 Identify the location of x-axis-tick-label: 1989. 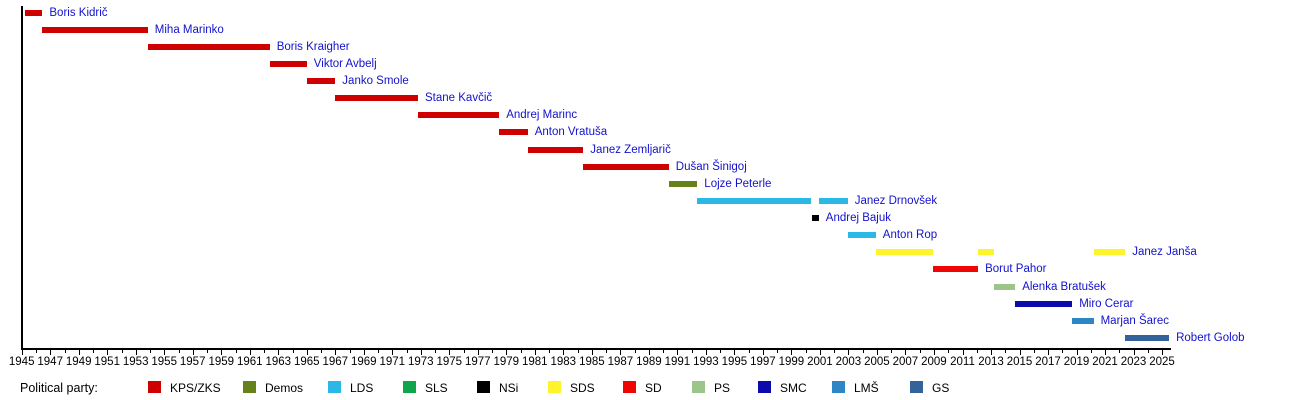
(649, 362).